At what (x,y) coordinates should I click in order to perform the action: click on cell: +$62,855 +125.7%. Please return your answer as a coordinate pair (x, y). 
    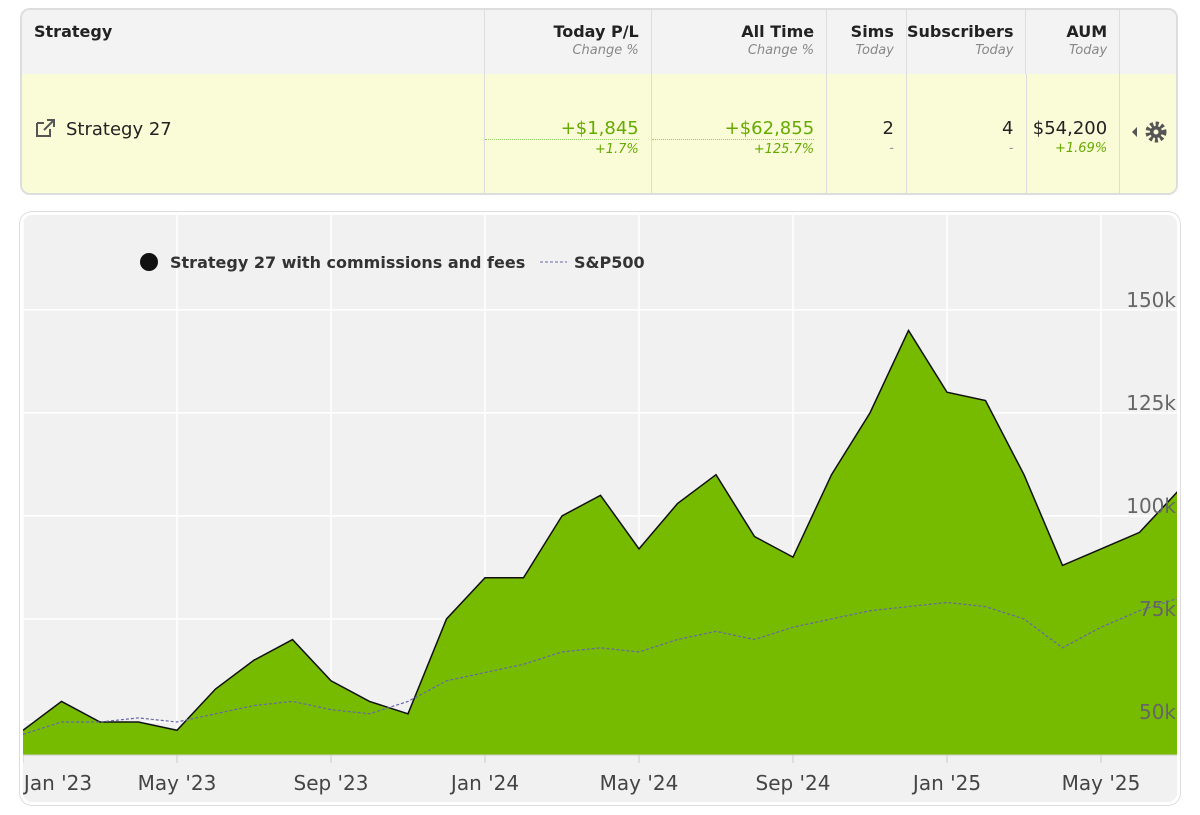
    Looking at the image, I should click on (739, 133).